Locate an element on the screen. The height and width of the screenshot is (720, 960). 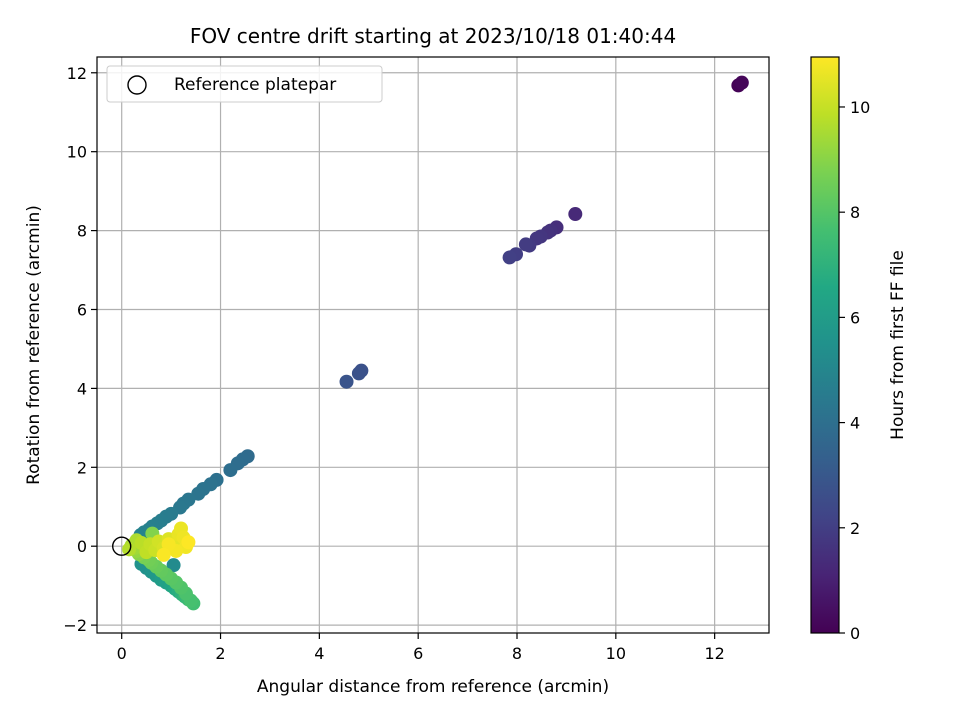
colorbar: 0 2 4 6 8 10 is located at coordinates (840, 349).